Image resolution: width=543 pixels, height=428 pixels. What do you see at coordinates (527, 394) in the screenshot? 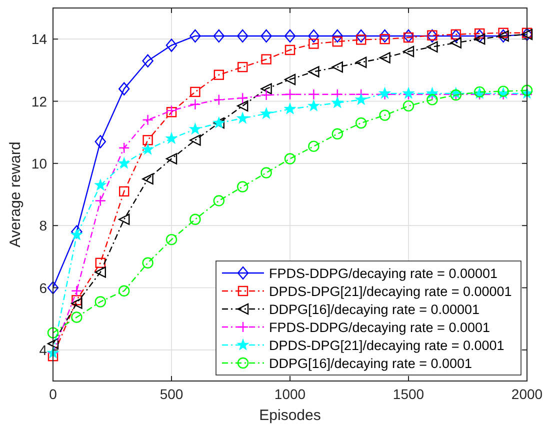
I see `x-tick-label: 2000` at bounding box center [527, 394].